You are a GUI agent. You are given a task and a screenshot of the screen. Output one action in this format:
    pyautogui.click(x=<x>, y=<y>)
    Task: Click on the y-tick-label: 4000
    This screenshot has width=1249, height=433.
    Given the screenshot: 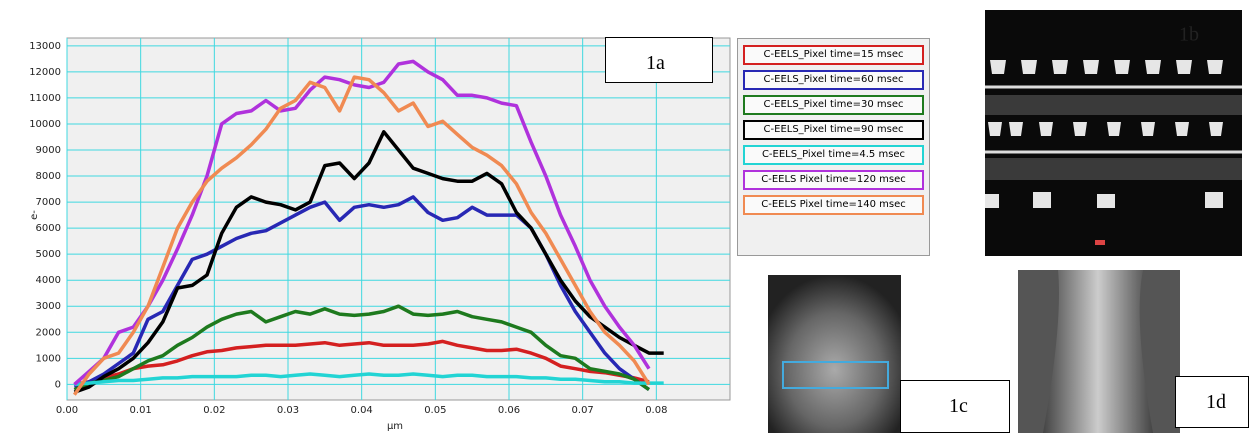 What is the action you would take?
    pyautogui.click(x=48, y=280)
    